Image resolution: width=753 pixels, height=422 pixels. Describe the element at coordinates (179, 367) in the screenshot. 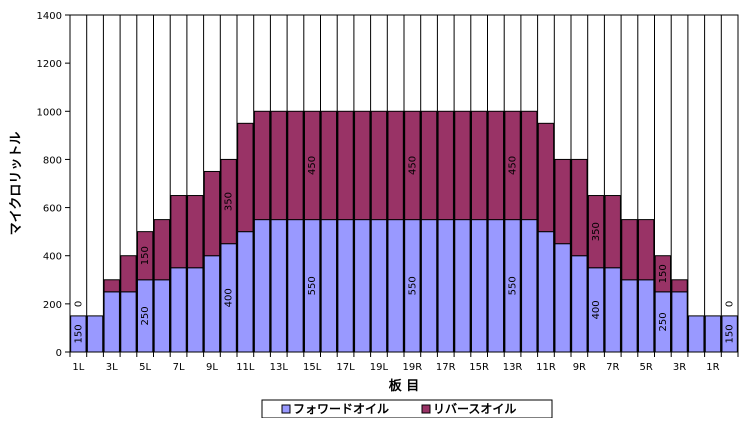

I see `x-tick-label: 7L` at that location.